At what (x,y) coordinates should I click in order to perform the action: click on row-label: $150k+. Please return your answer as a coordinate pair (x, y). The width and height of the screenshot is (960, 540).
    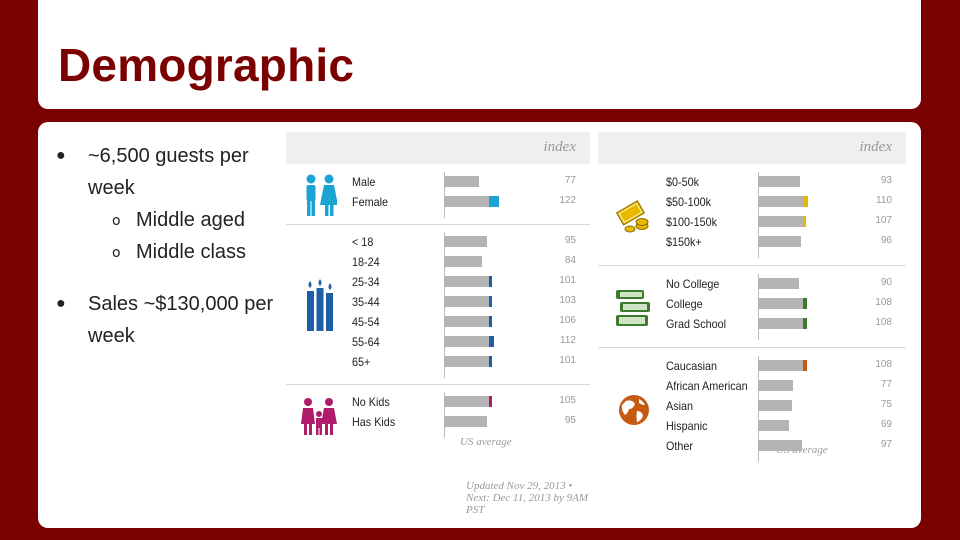
    Looking at the image, I should click on (684, 242).